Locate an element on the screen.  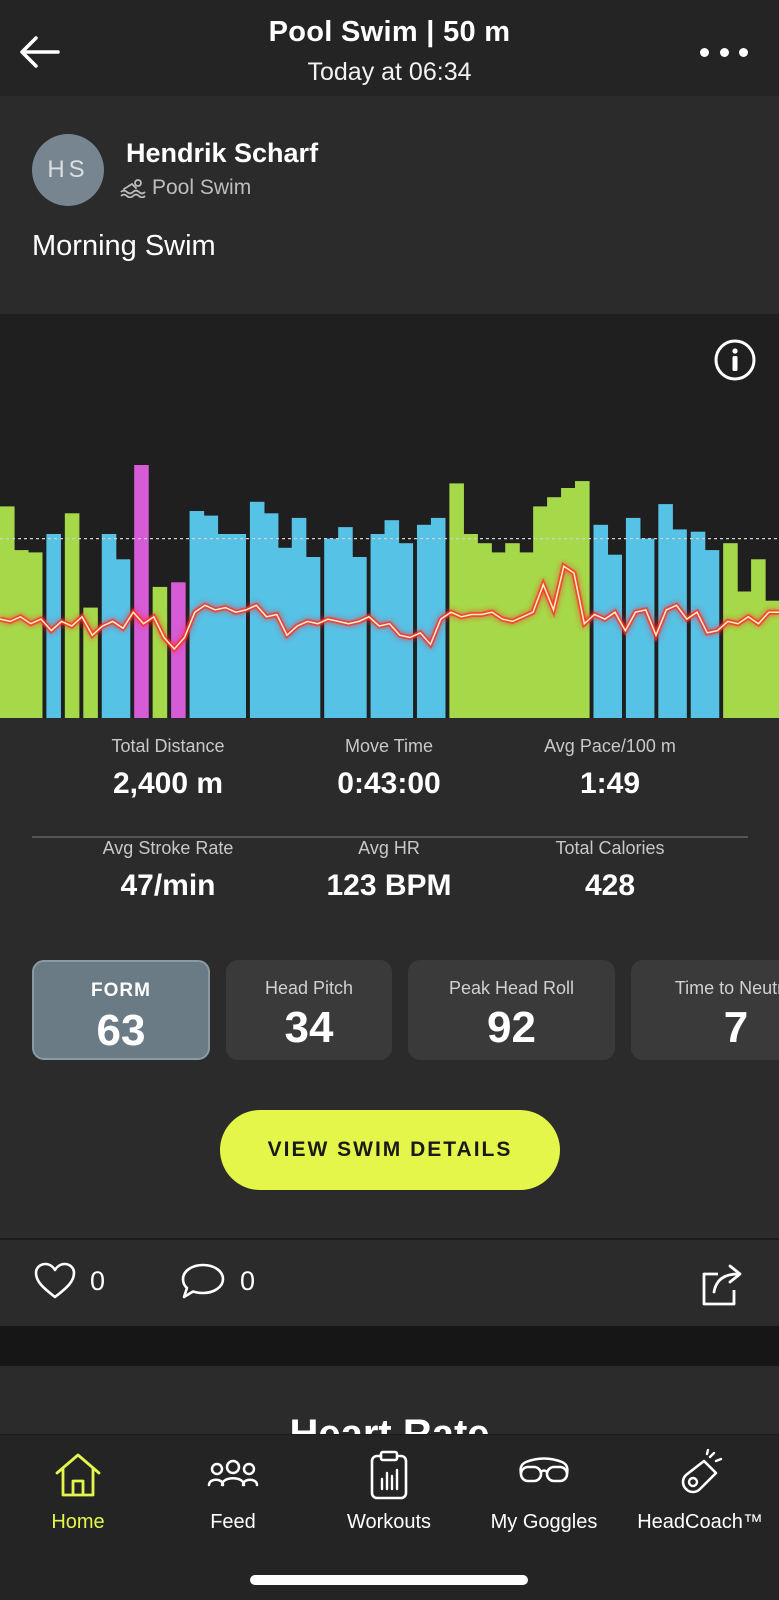
avatar: HS is located at coordinates (68, 170).